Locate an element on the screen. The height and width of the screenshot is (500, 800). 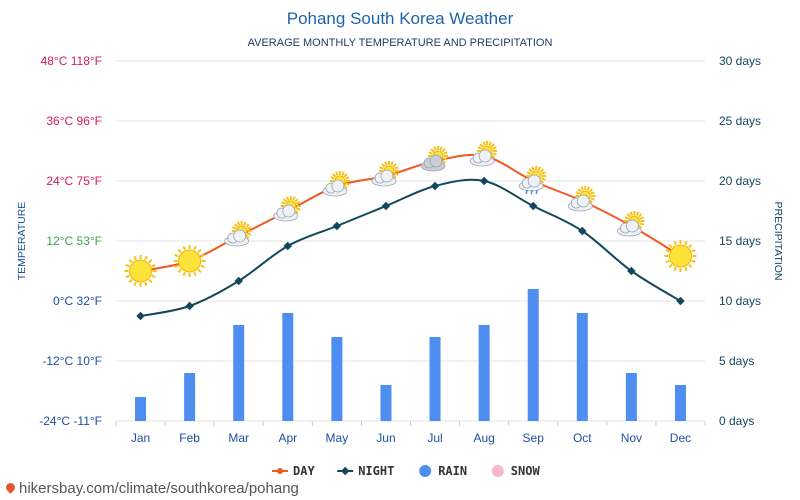
source-footer: hikersbay.com/climate/southkorea/pohang is located at coordinates (151, 488).